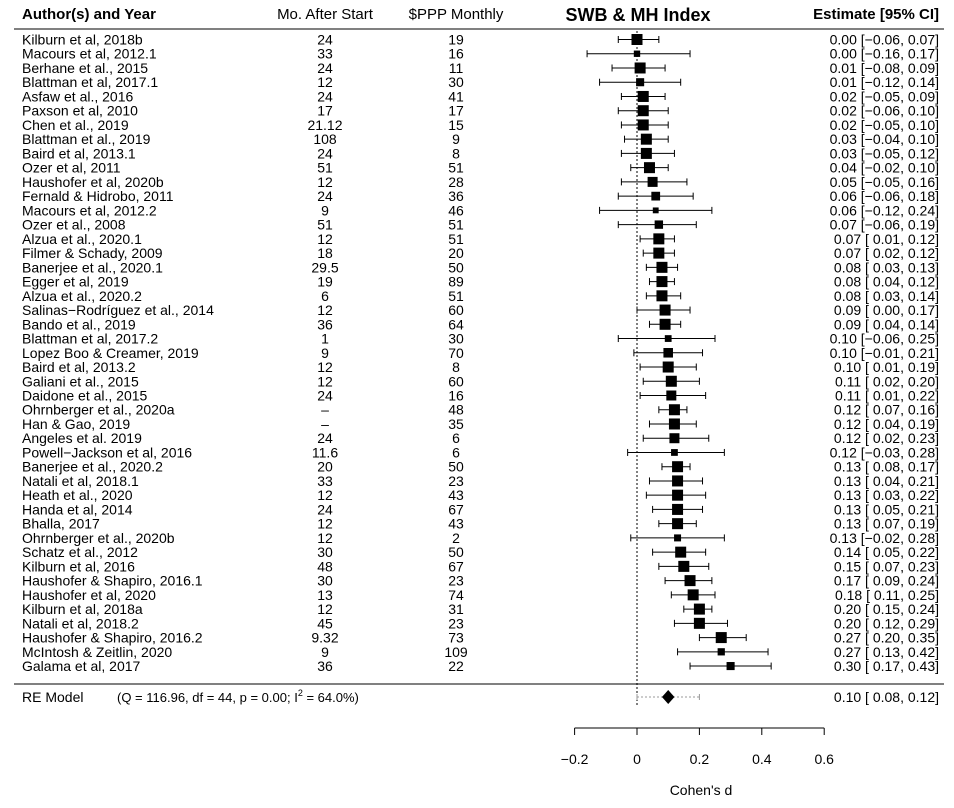 The width and height of the screenshot is (954, 808). What do you see at coordinates (456, 566) in the screenshot?
I see `study-ppp: 67` at bounding box center [456, 566].